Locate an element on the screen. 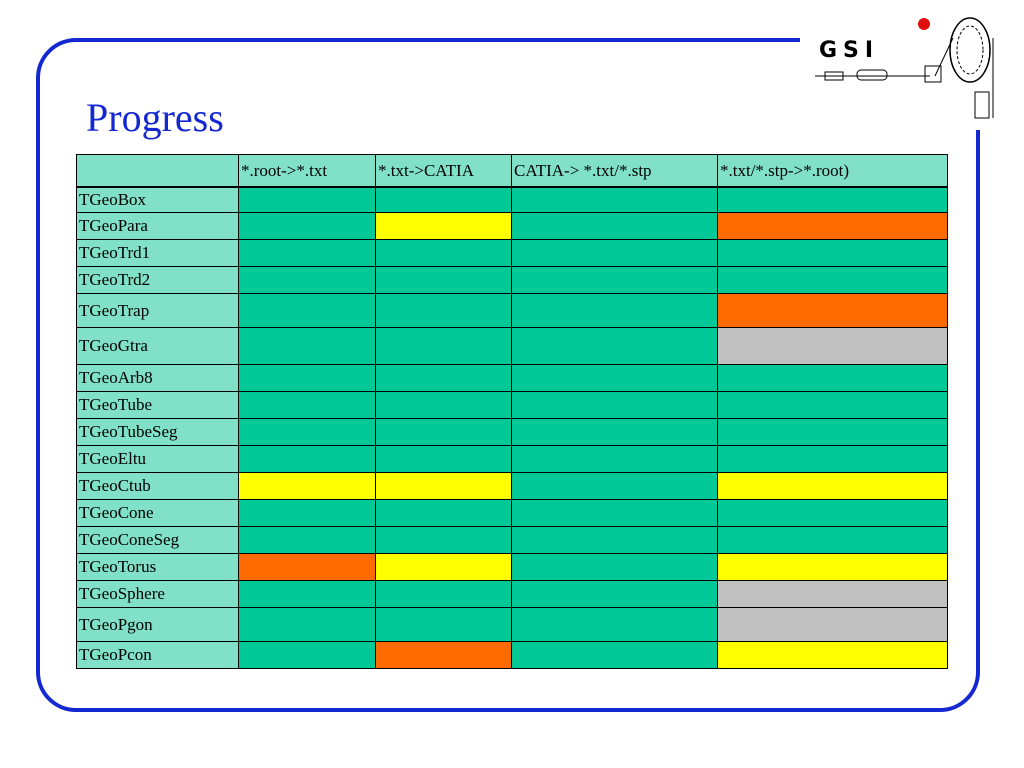 The width and height of the screenshot is (1024, 768). shape-name-cell: TGeoTube is located at coordinates (157, 405).